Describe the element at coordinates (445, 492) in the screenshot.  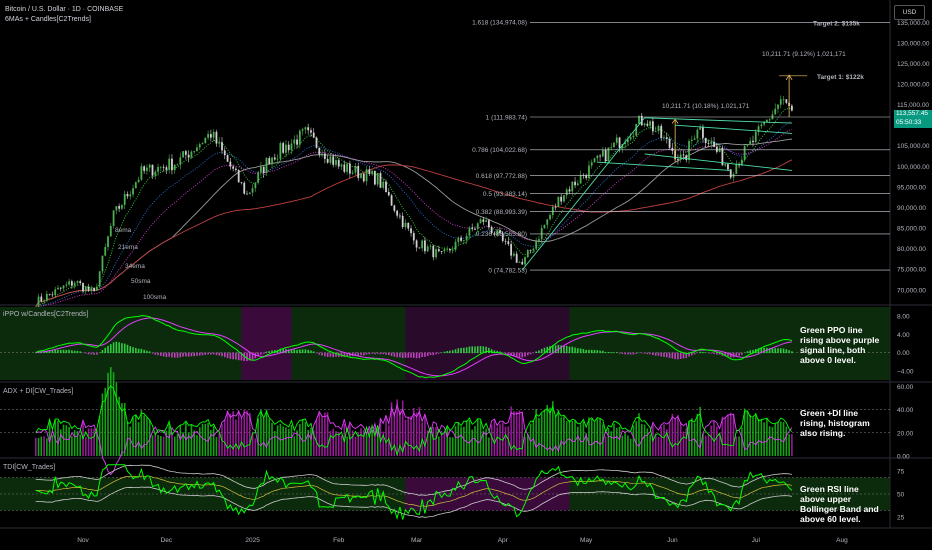
I see `tdi-pane` at that location.